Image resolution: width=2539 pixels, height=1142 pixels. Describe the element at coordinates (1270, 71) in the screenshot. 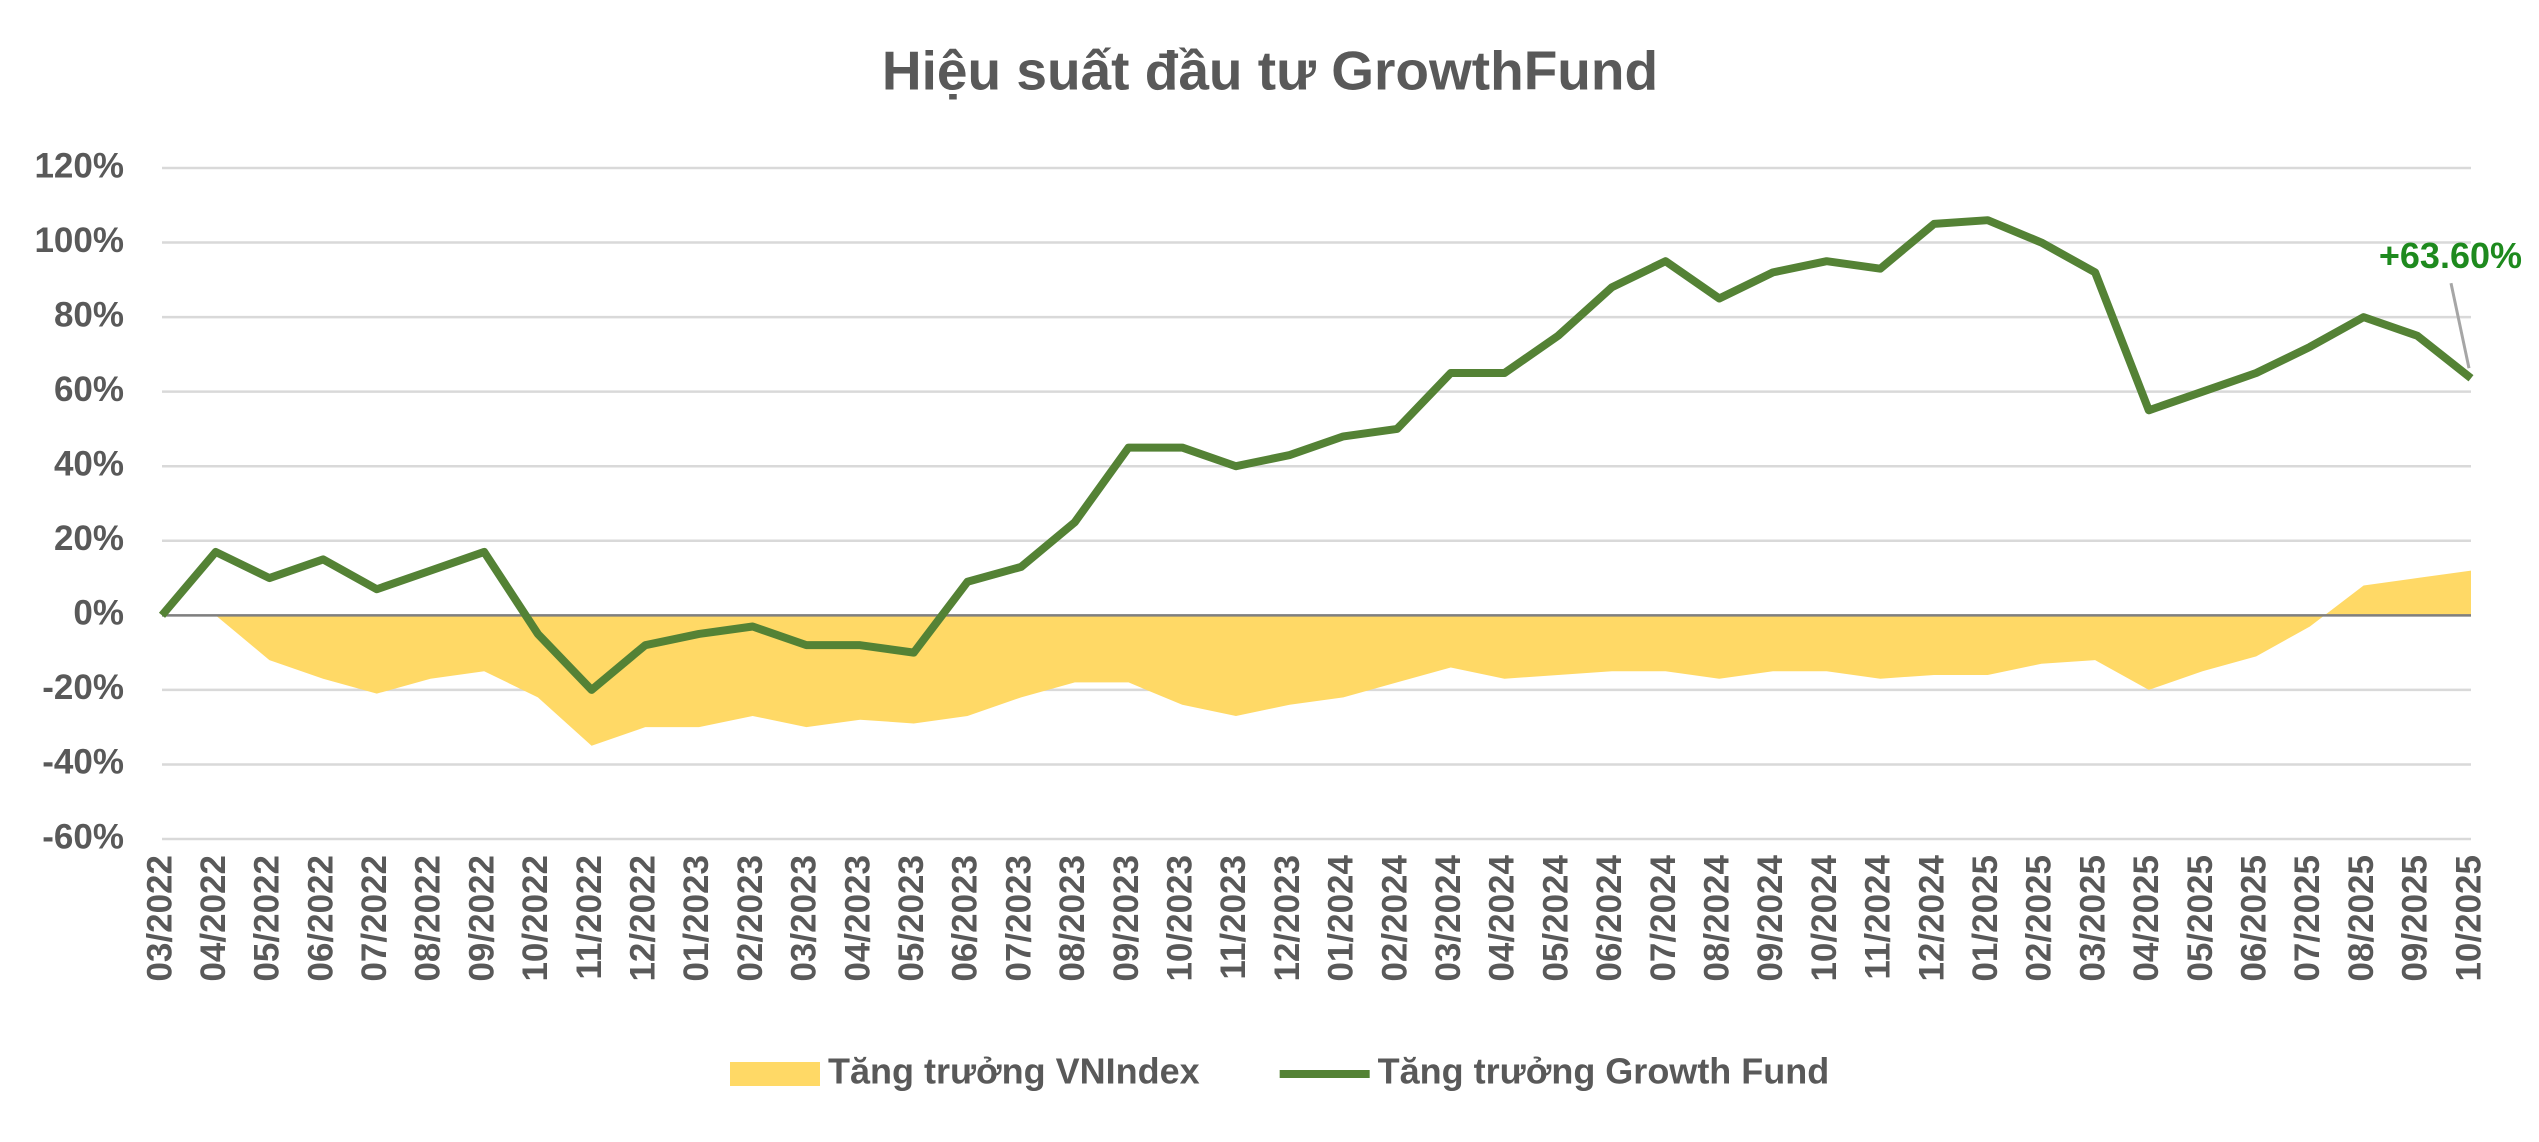

I see `chart-title: Hiệu suất đầu tư GrowthFund` at that location.